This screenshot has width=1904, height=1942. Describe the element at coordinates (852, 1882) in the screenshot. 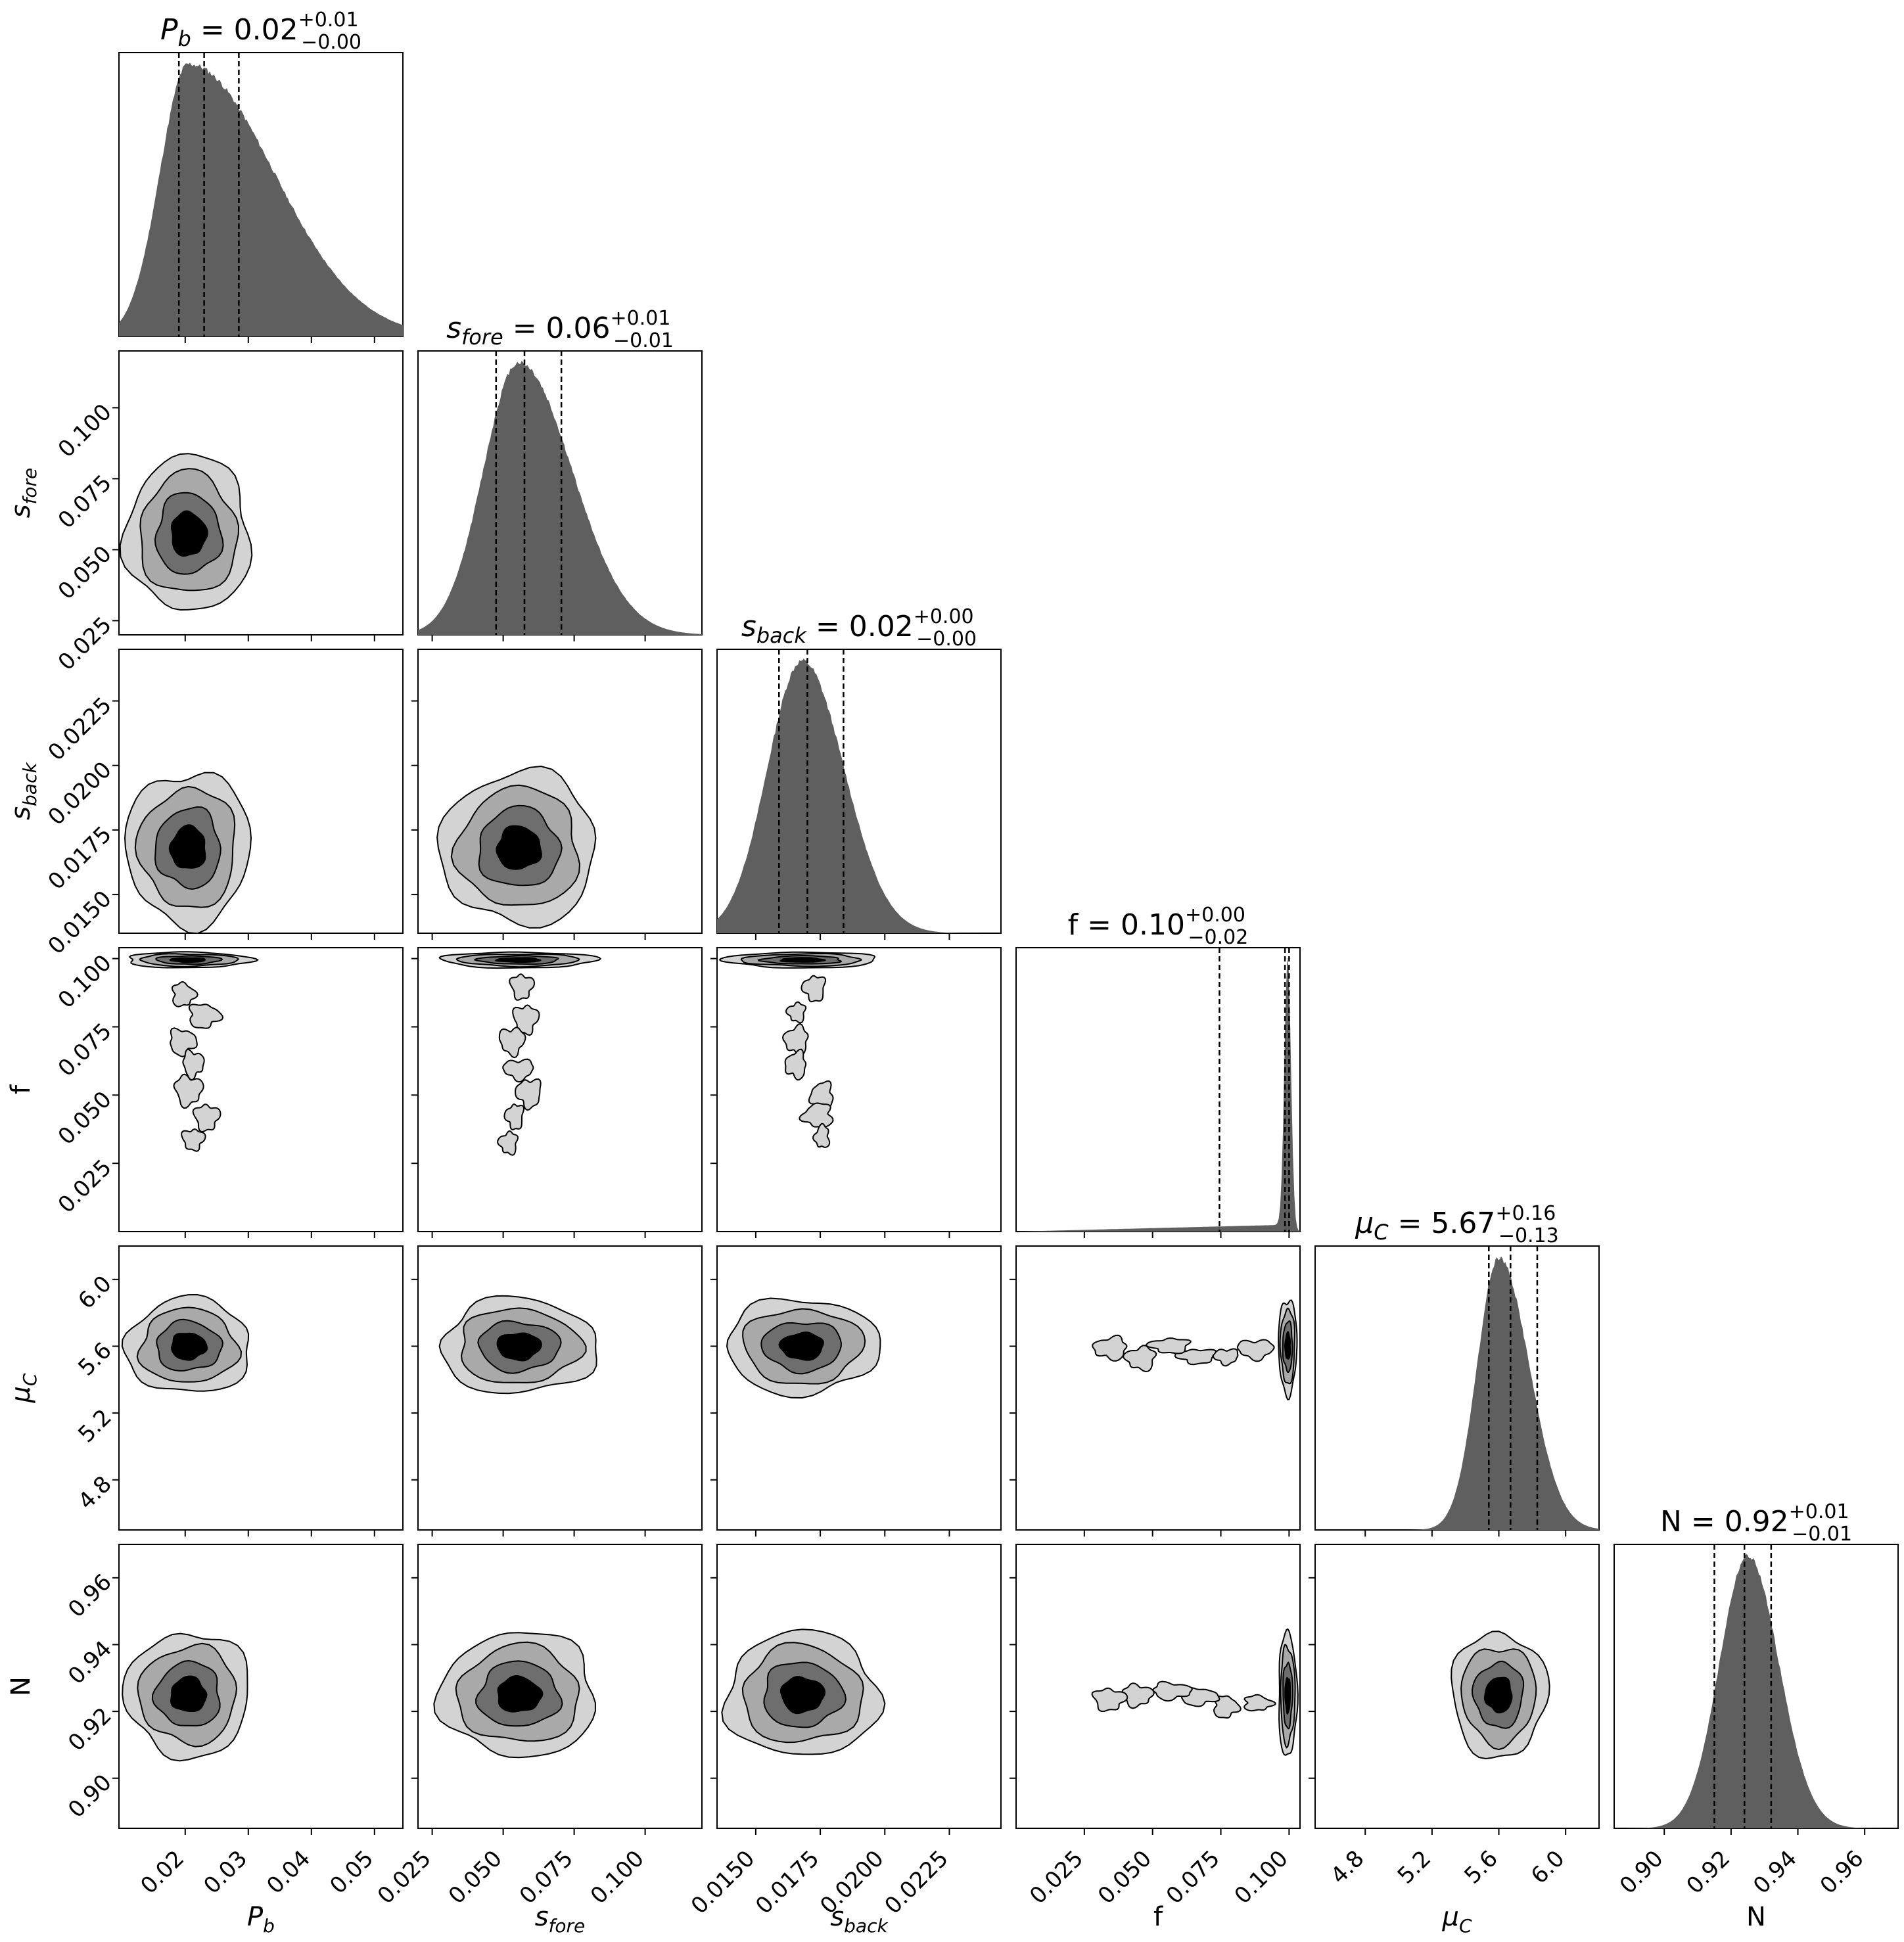

I see `x-tick-label: 0.0200` at that location.